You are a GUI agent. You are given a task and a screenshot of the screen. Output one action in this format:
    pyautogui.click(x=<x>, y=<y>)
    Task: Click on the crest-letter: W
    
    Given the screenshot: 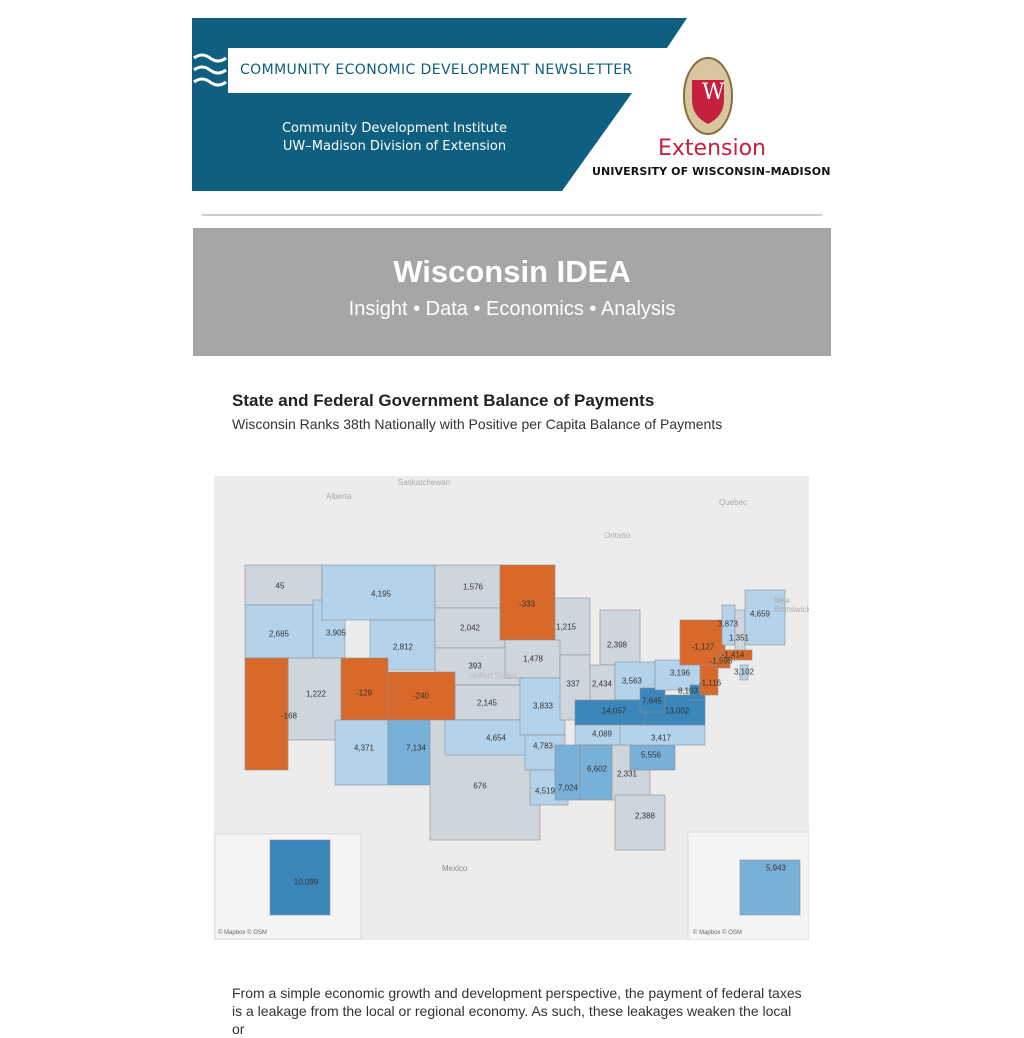 What is the action you would take?
    pyautogui.click(x=713, y=92)
    